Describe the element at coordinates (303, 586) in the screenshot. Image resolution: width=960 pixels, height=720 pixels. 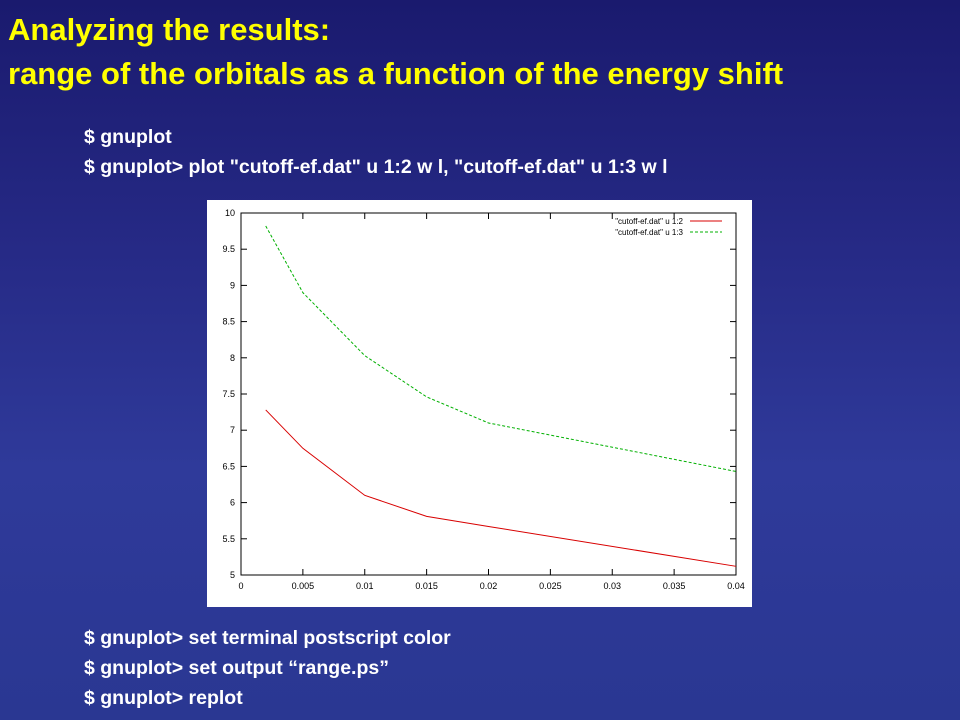
I see `x-tick-label: 0.005` at that location.